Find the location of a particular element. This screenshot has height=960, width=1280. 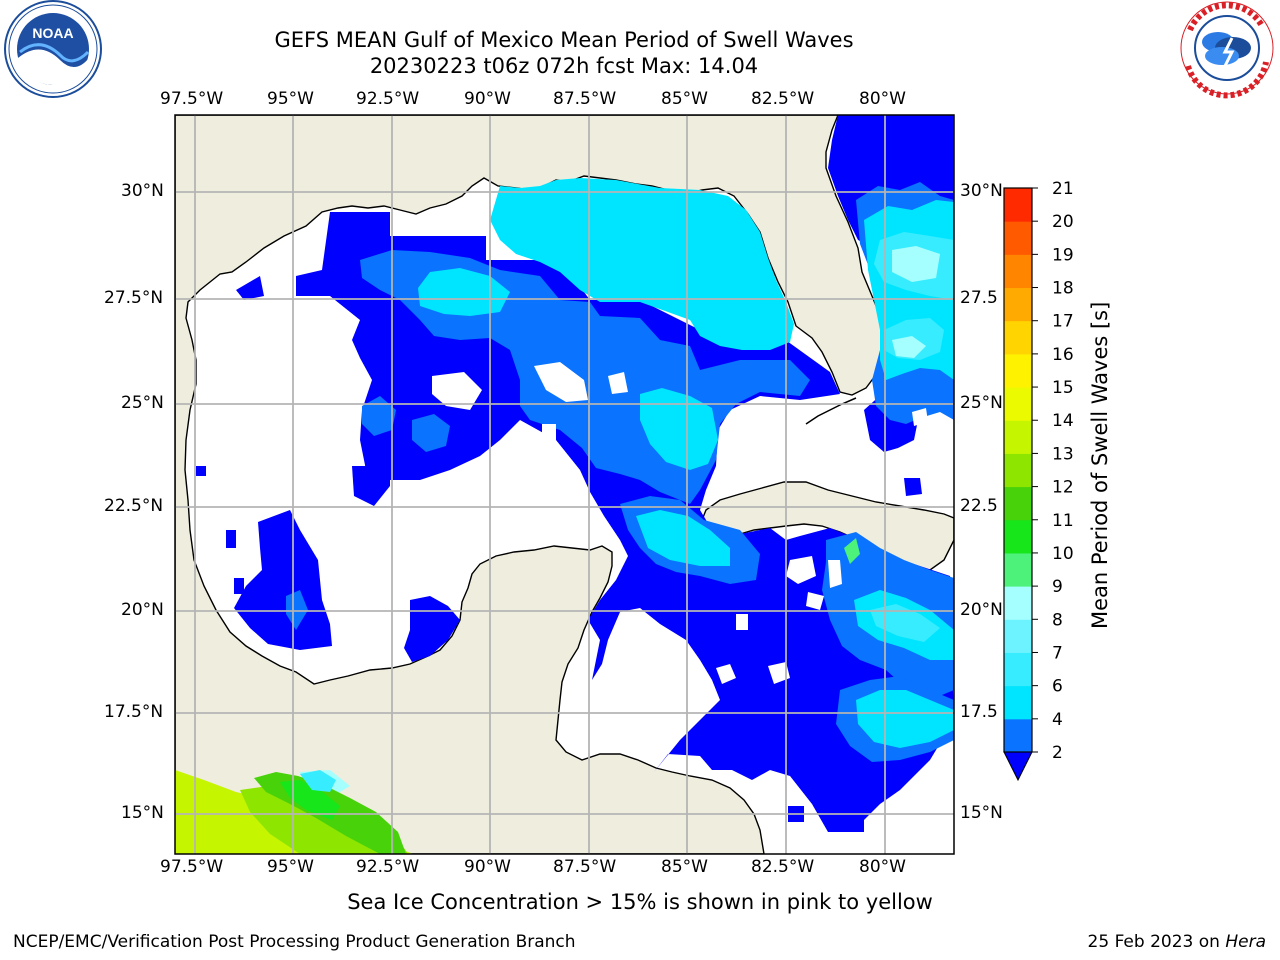

footer-date: 25 Feb 2023 on Hera is located at coordinates (1177, 942).